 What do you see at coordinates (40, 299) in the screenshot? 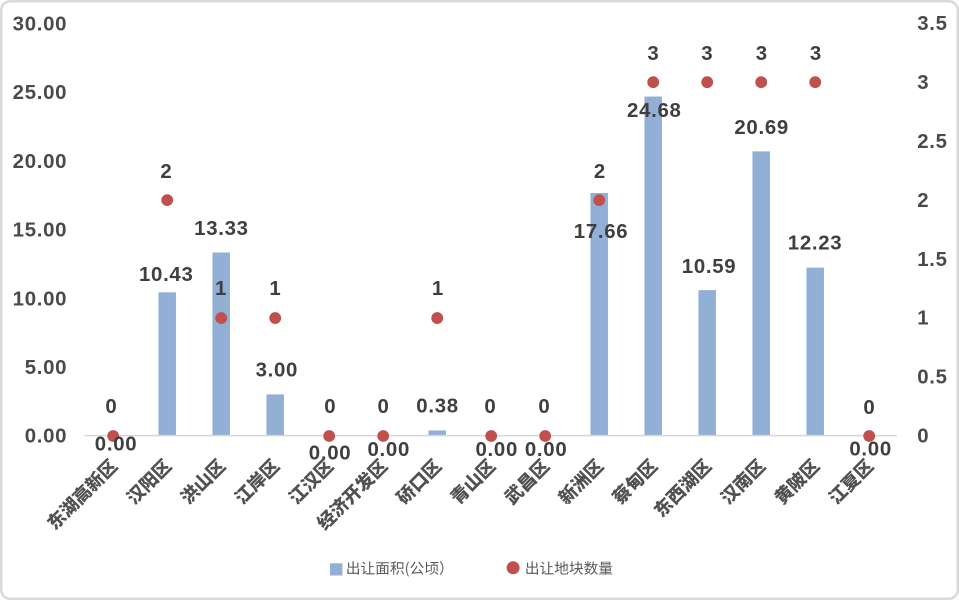
I see `svg-text: 10.00` at bounding box center [40, 299].